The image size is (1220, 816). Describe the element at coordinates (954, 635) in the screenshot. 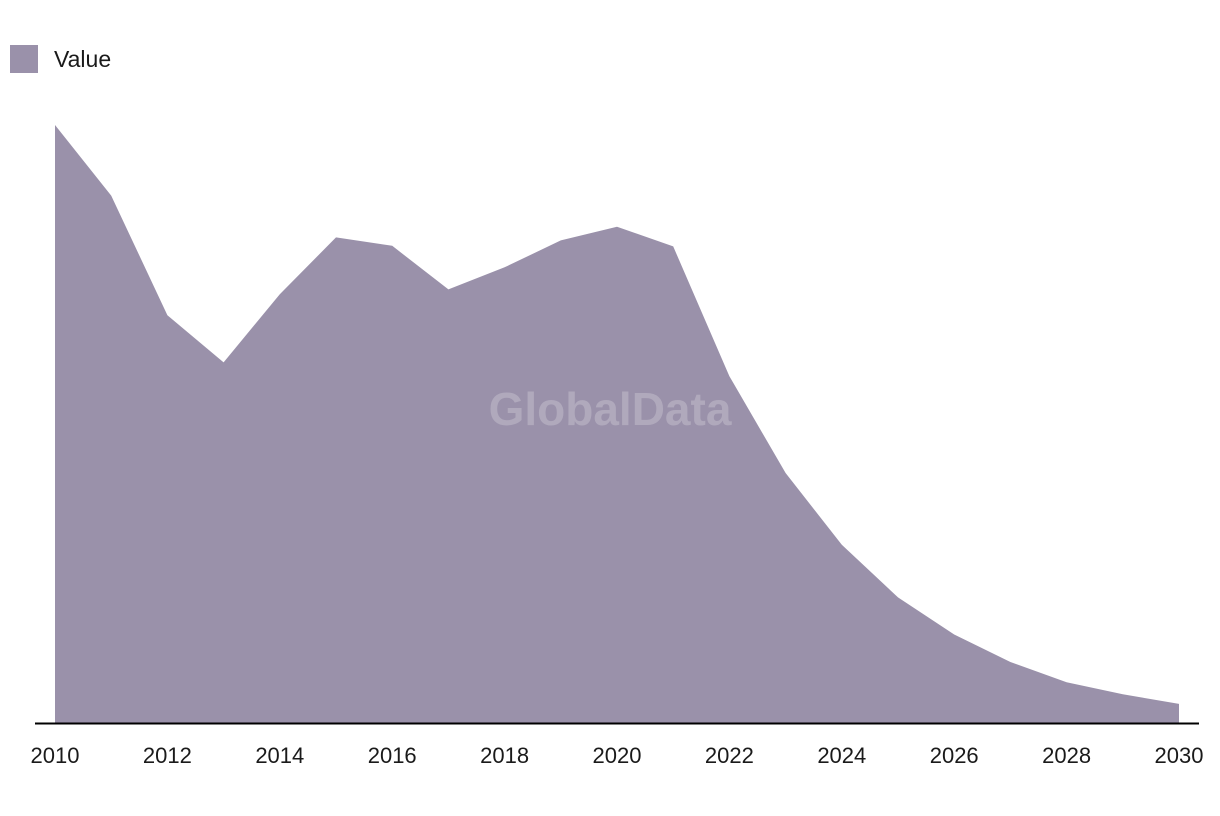

I see `data-point-2026` at that location.